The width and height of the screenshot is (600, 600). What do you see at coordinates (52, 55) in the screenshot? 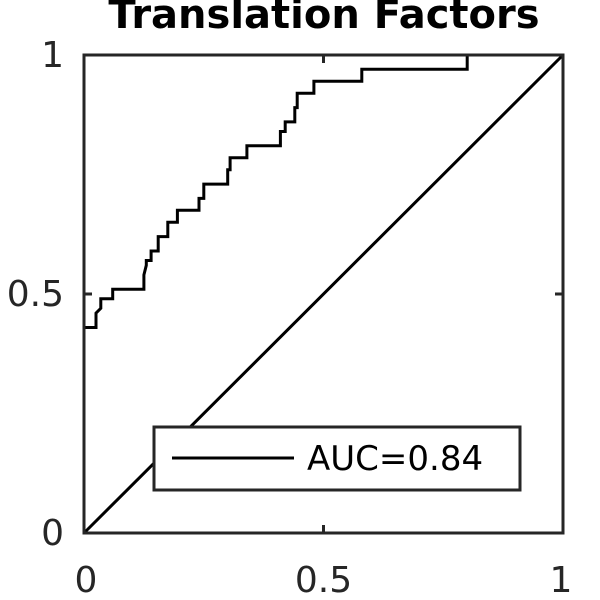
I see `y-tick-label: 1` at bounding box center [52, 55].